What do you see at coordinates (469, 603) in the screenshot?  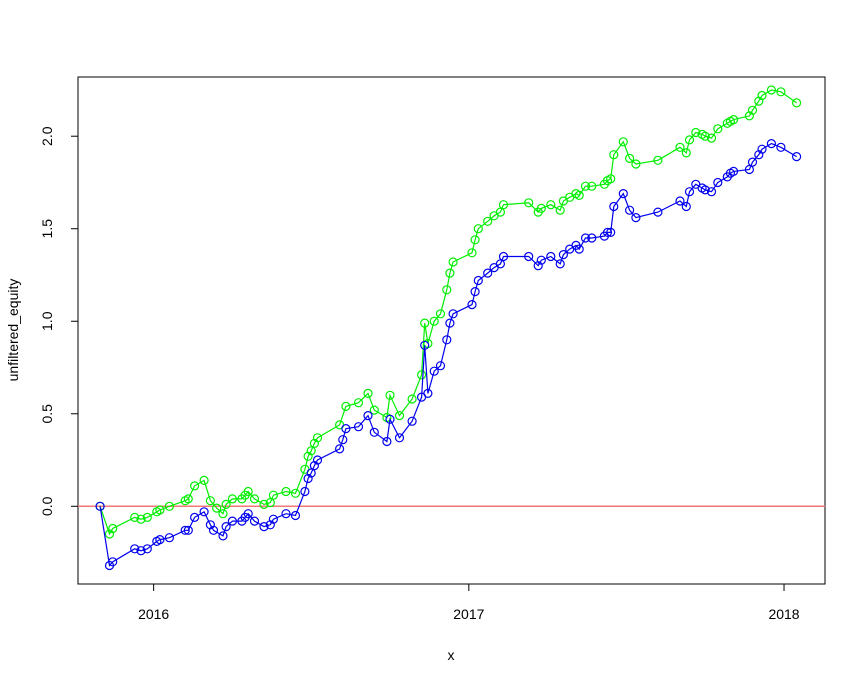 I see `x-axis: 2016 2017 2018` at bounding box center [469, 603].